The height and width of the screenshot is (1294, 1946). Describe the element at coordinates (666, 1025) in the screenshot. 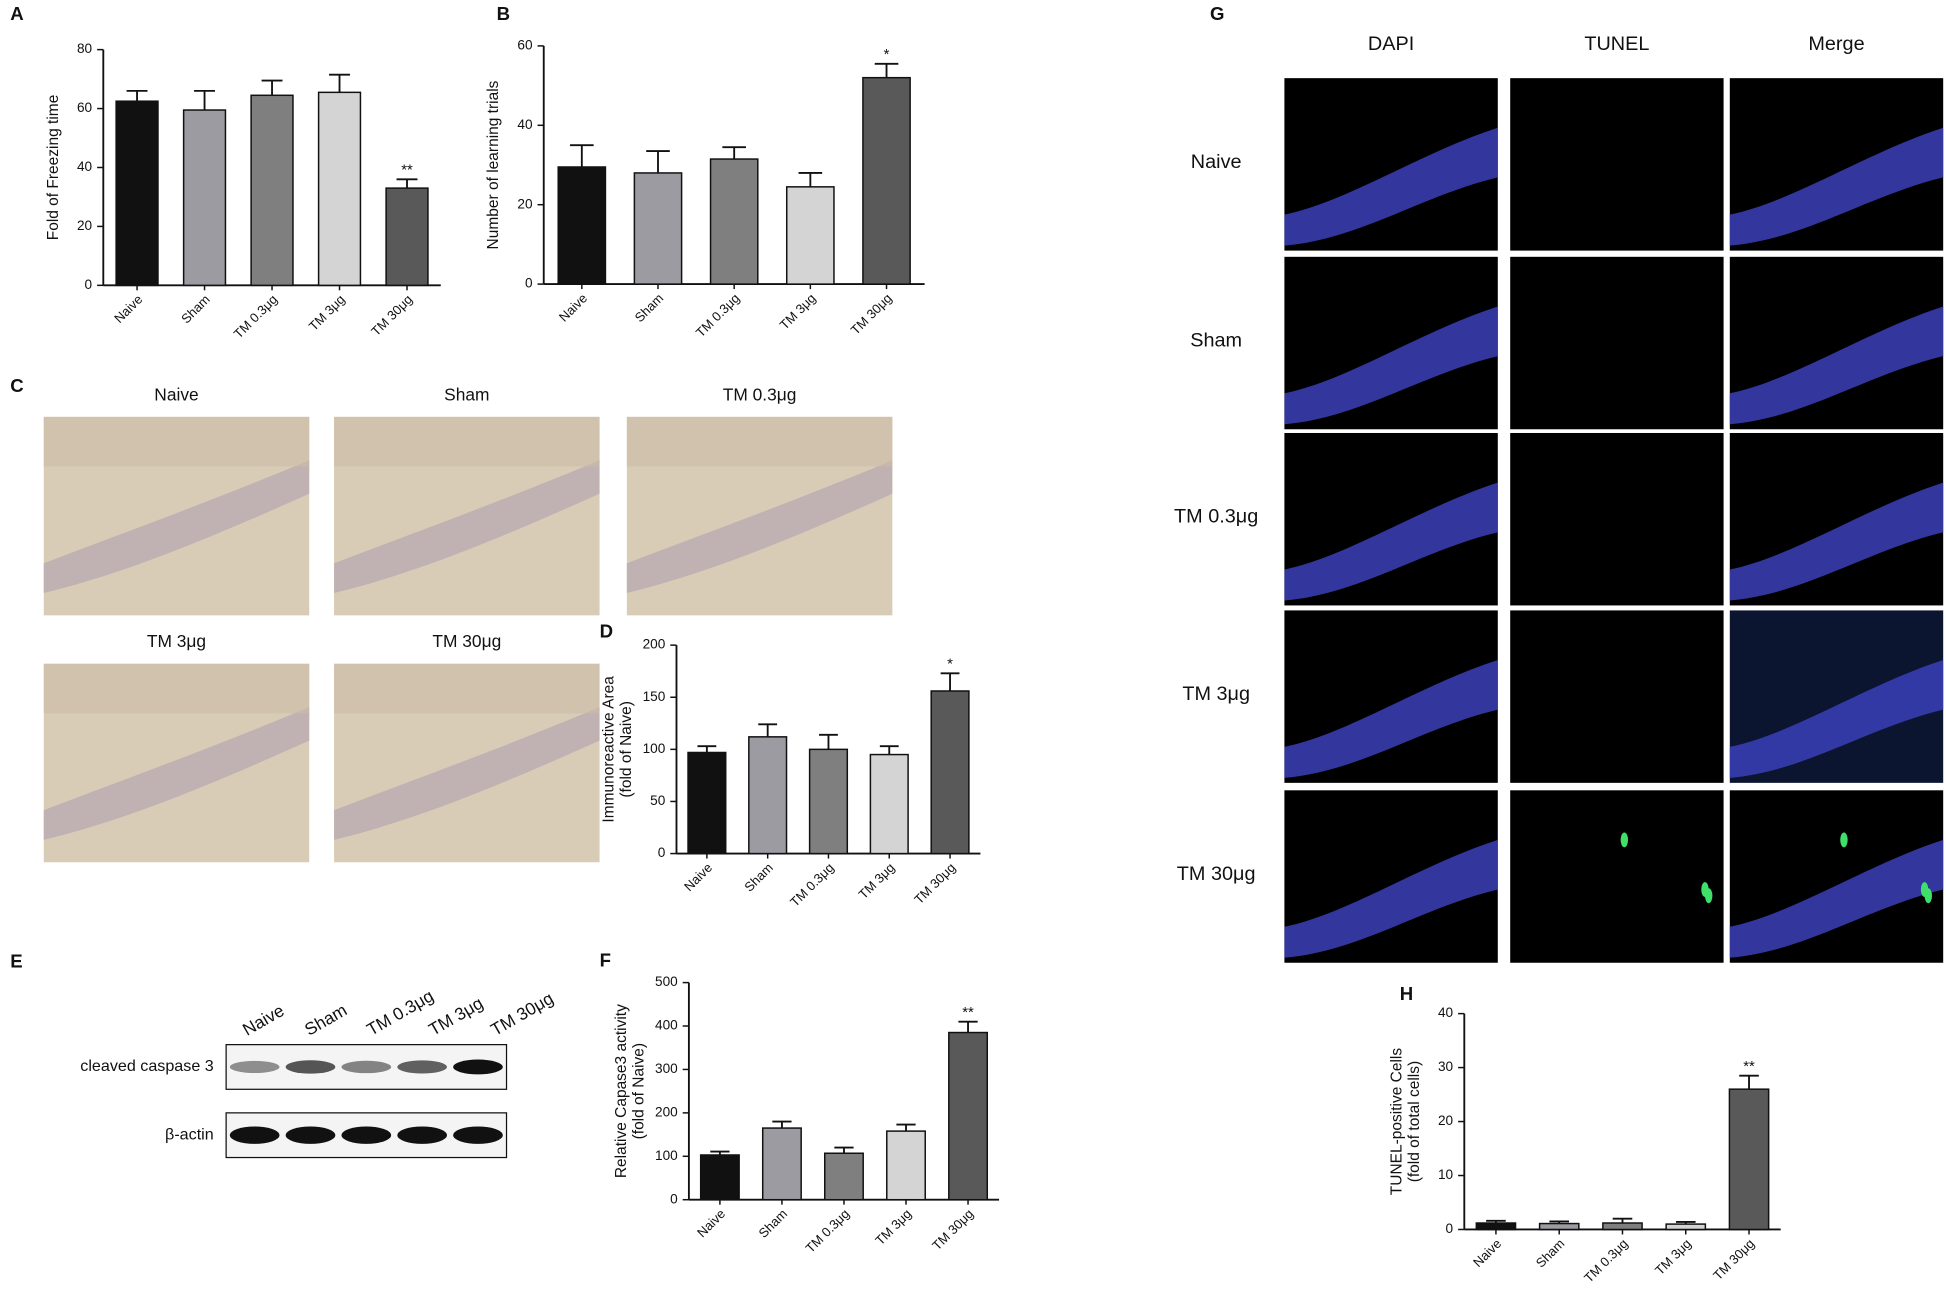

I see `y-tick-label: 400` at that location.